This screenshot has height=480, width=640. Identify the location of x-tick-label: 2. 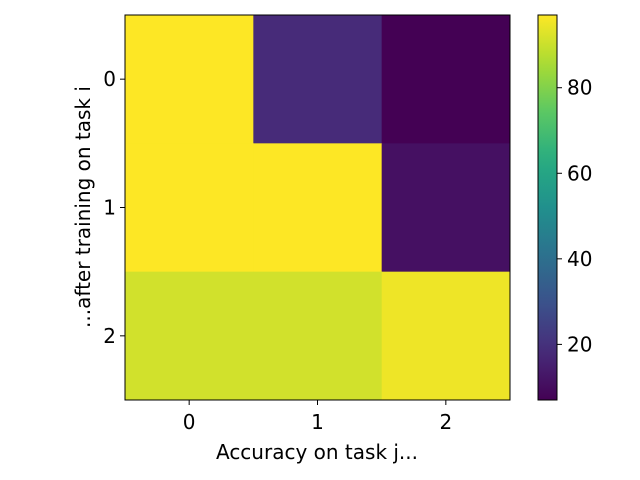
(445, 422).